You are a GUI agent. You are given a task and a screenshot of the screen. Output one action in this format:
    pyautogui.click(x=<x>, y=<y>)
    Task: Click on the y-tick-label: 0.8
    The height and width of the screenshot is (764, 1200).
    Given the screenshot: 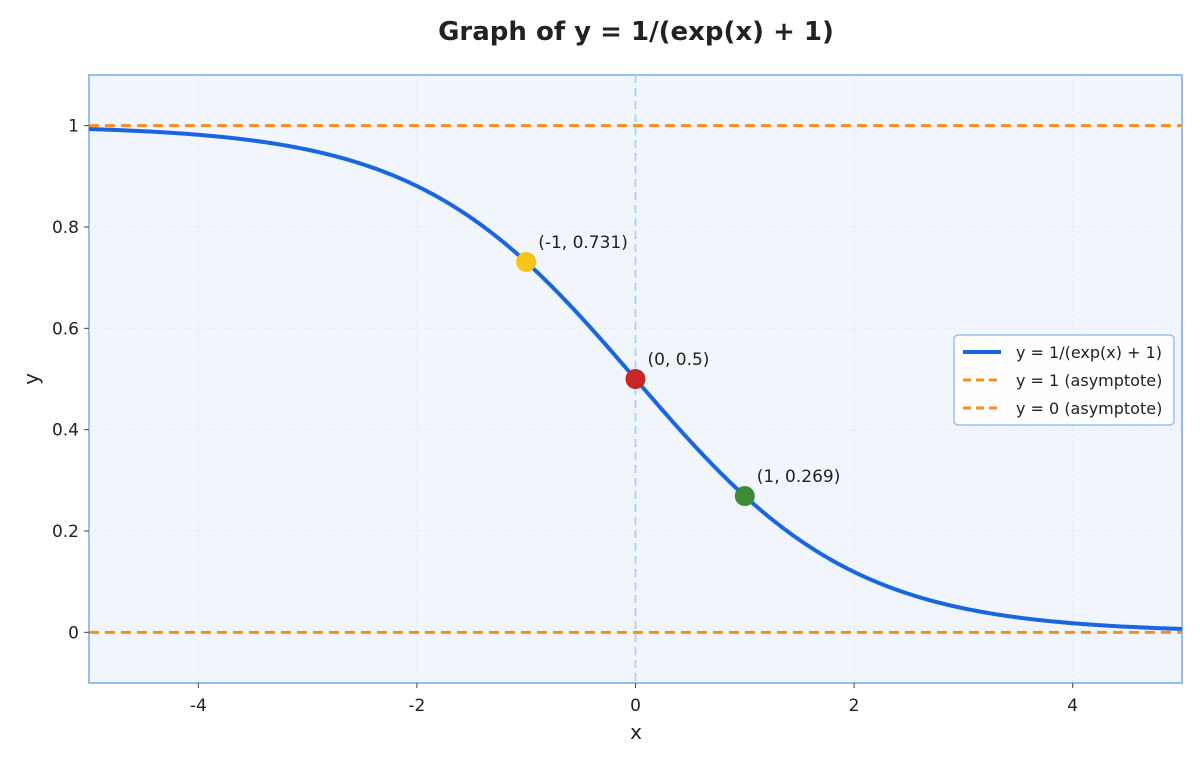 What is the action you would take?
    pyautogui.click(x=65, y=228)
    